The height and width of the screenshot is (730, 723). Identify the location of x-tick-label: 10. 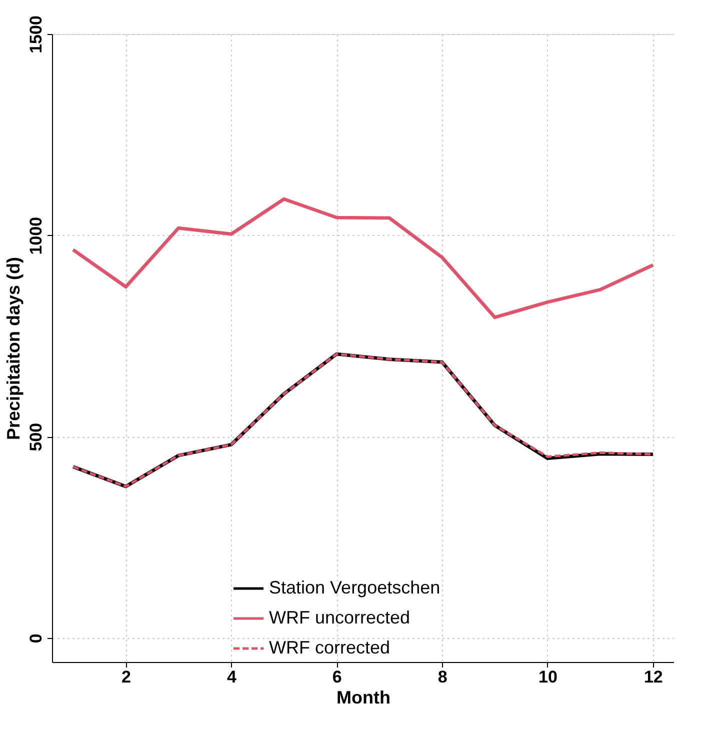
(548, 677).